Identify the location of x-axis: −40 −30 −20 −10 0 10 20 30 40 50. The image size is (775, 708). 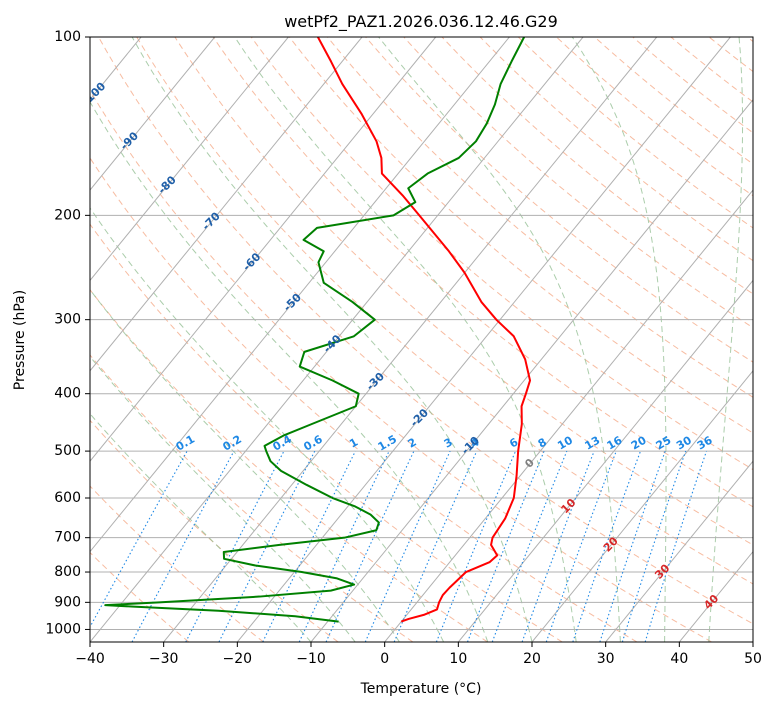
(418, 654).